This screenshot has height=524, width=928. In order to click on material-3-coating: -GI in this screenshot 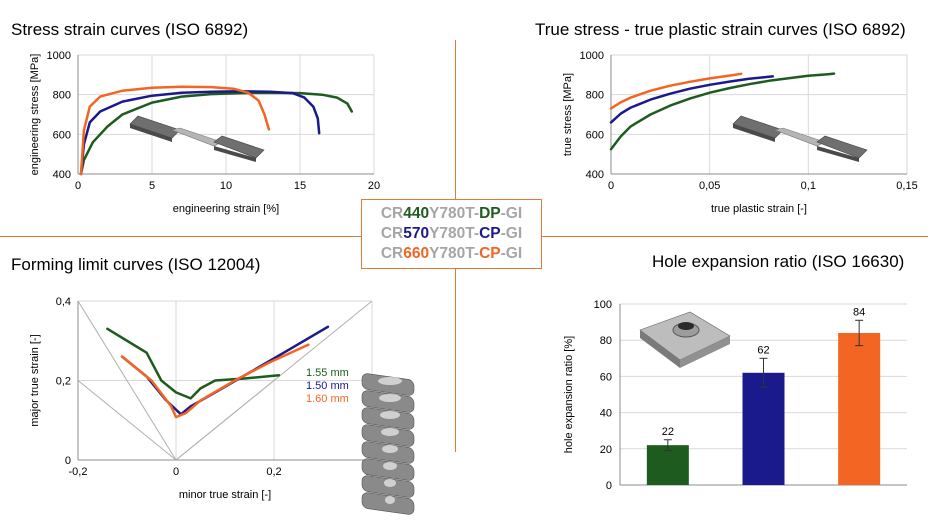, I will do `click(511, 253)`.